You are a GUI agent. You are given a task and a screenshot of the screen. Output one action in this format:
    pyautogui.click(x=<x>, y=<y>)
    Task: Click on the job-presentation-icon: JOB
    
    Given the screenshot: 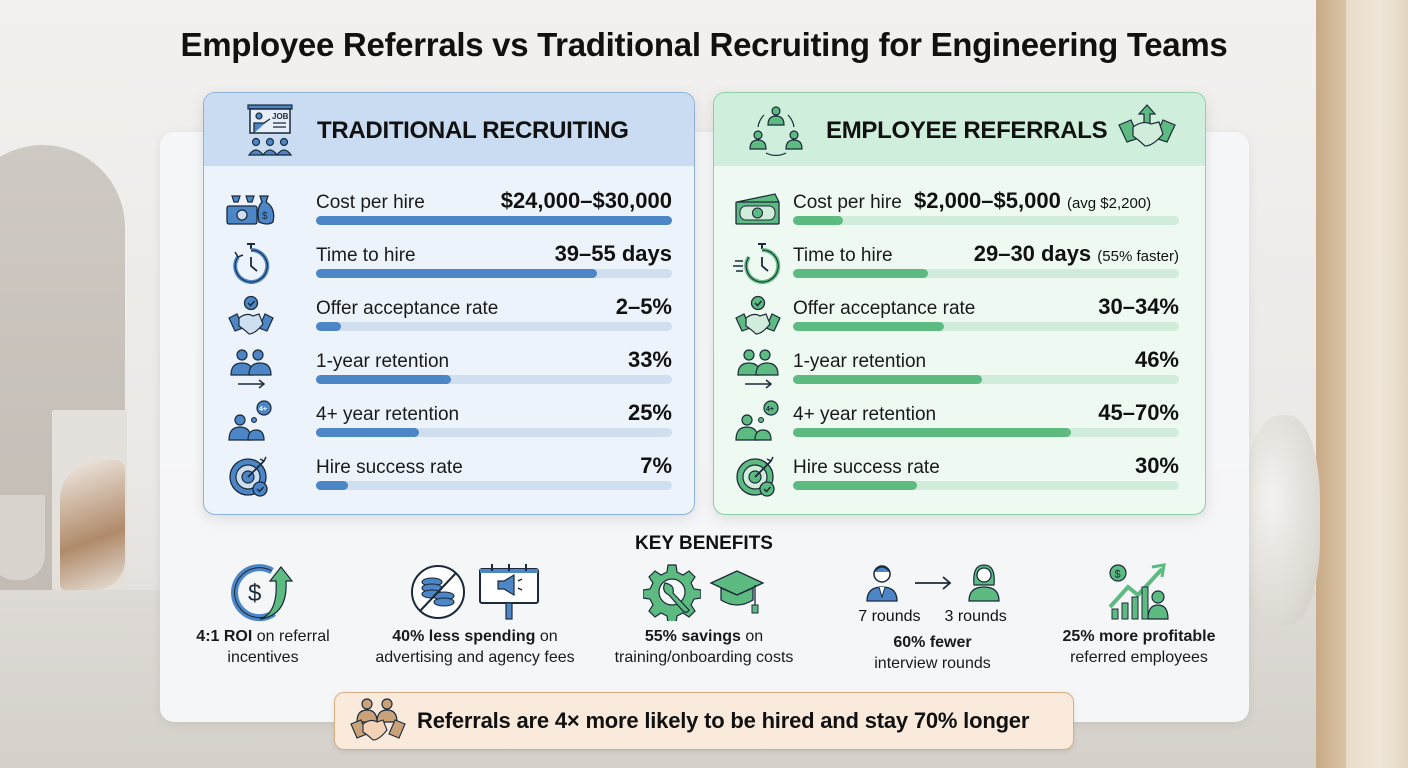 What is the action you would take?
    pyautogui.click(x=270, y=130)
    